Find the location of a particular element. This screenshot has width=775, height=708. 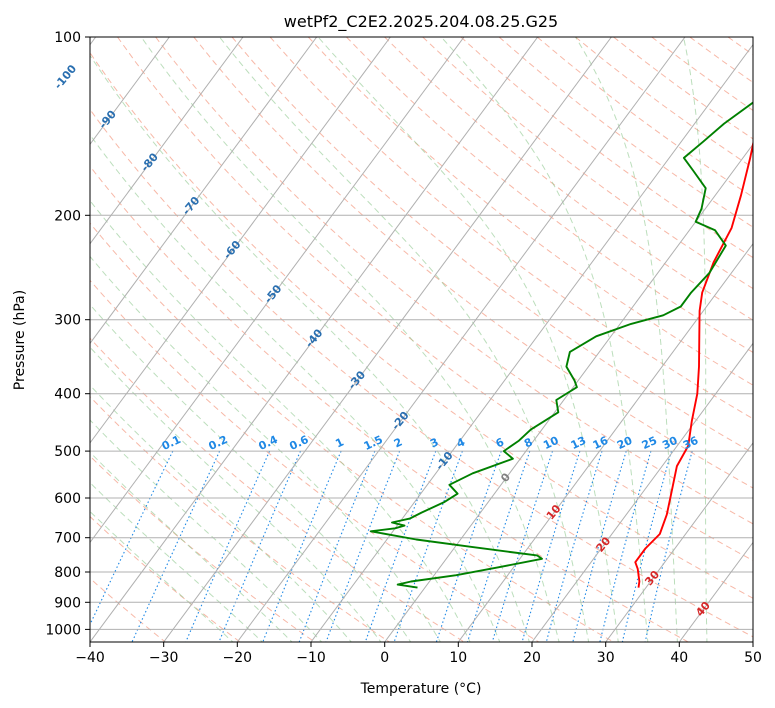

x-tick-label: −10 is located at coordinates (311, 658).